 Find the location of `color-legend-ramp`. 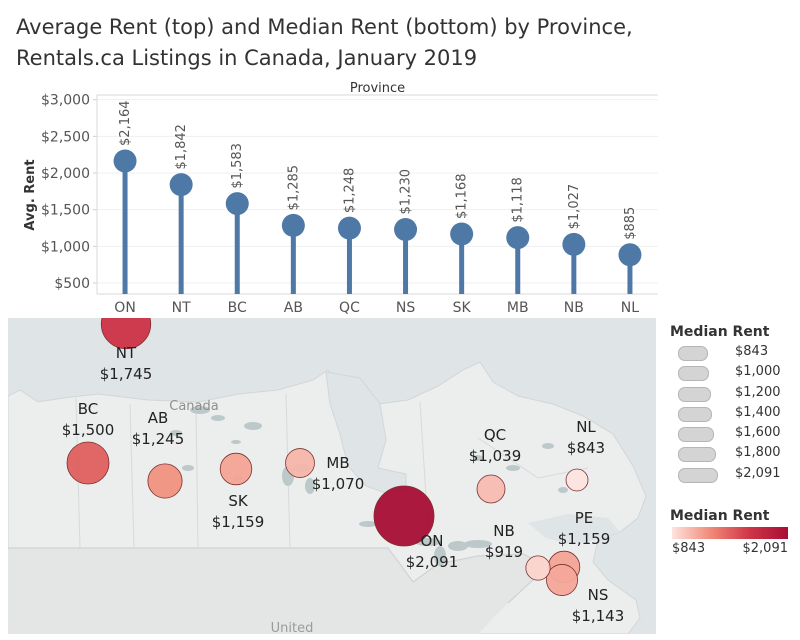

color-legend-ramp is located at coordinates (730, 533).